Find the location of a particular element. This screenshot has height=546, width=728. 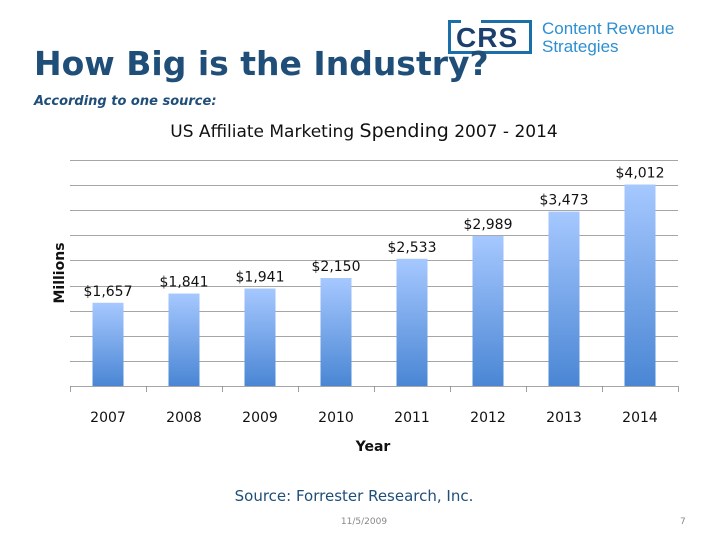

chart-title-part1: US Affiliate Marketing is located at coordinates (265, 132).